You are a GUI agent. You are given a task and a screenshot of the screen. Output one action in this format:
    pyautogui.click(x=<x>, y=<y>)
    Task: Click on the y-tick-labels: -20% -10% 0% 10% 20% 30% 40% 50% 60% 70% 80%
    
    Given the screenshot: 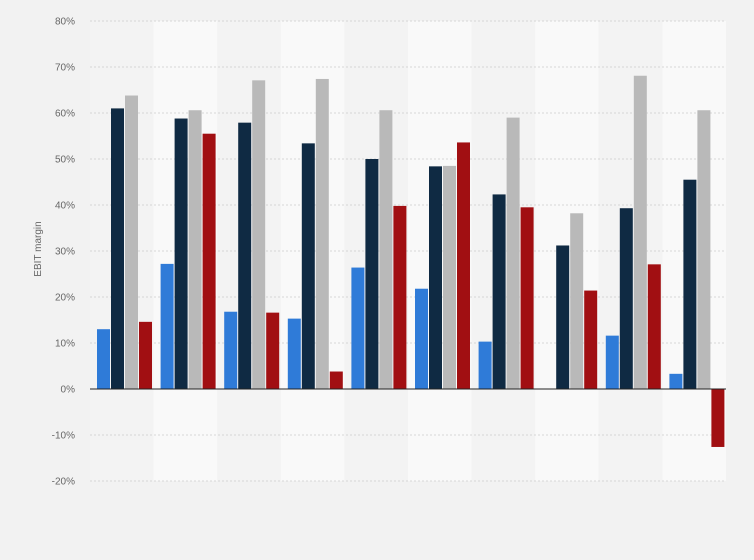 What is the action you would take?
    pyautogui.click(x=63, y=252)
    